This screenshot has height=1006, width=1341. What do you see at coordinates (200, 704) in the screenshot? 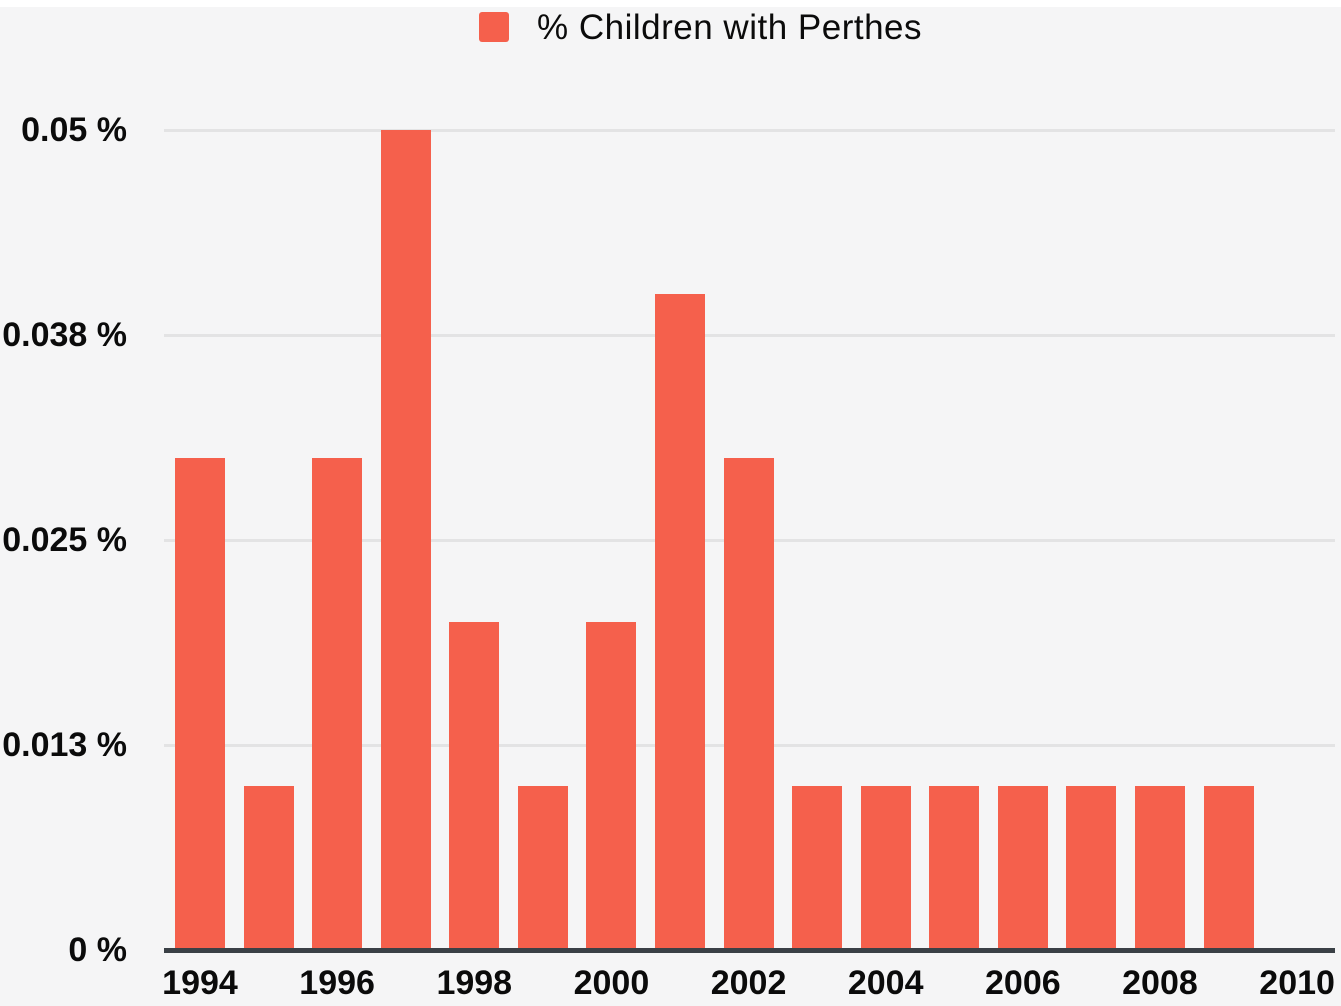
I see `bar-1994` at bounding box center [200, 704].